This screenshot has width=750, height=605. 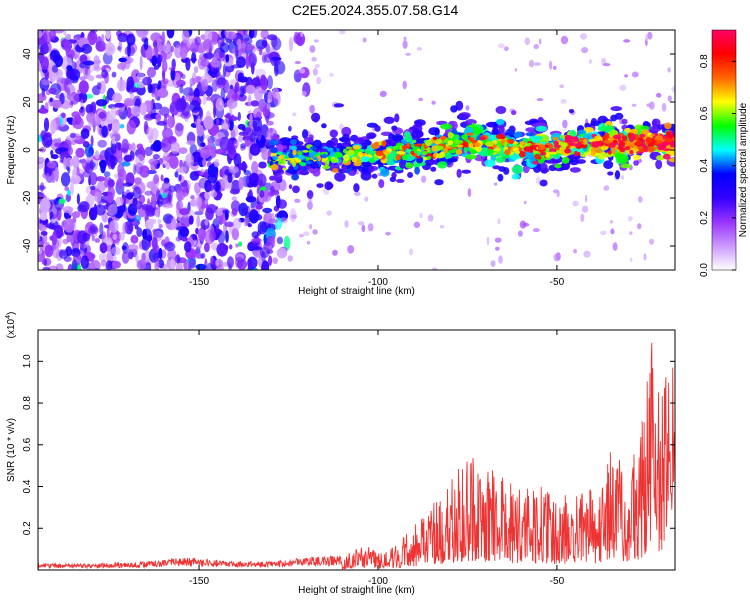 I want to click on colorbar-tick-label: 0.2, so click(x=704, y=217).